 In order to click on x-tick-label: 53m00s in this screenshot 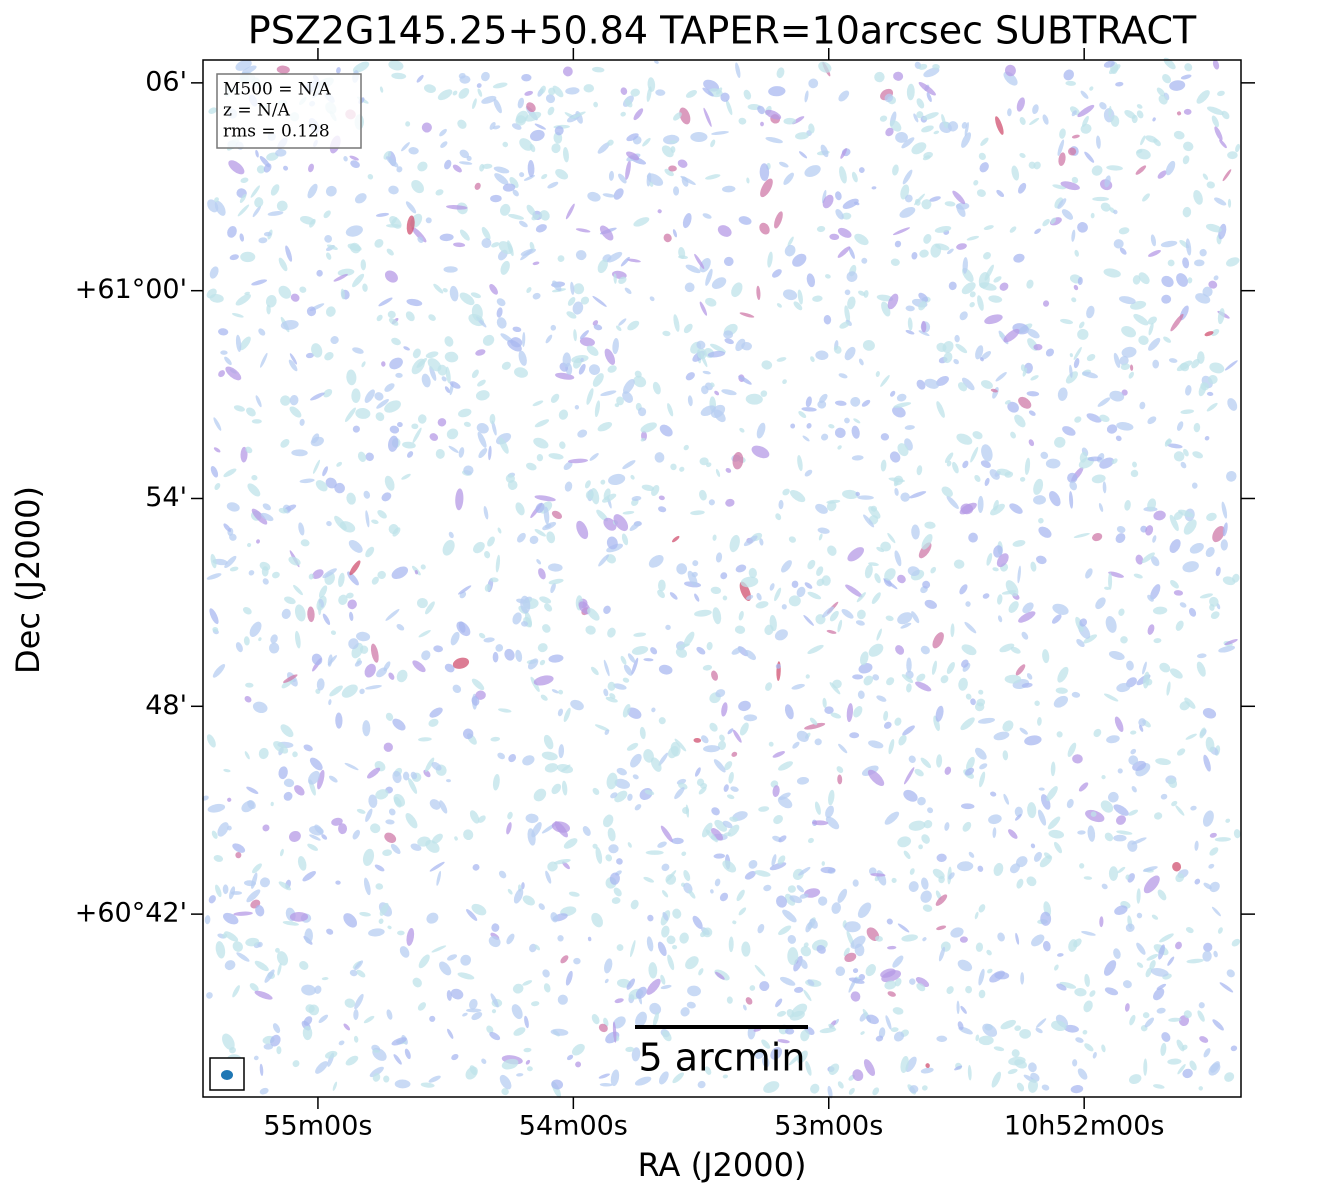, I will do `click(828, 1126)`.